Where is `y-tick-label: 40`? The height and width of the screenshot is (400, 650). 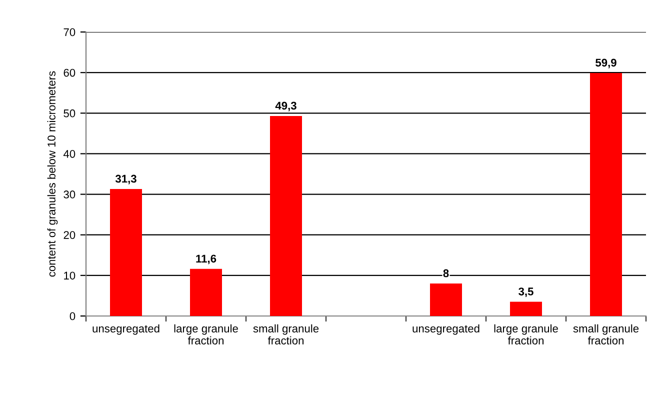 y-tick-label: 40 is located at coordinates (69, 154).